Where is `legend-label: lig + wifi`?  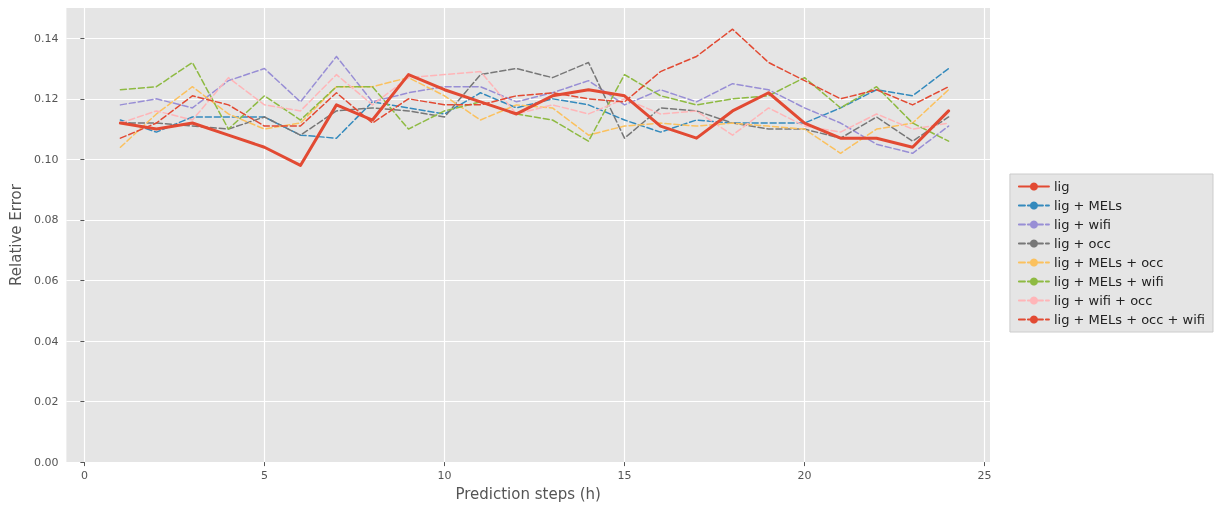
legend-label: lig + wifi is located at coordinates (1082, 224).